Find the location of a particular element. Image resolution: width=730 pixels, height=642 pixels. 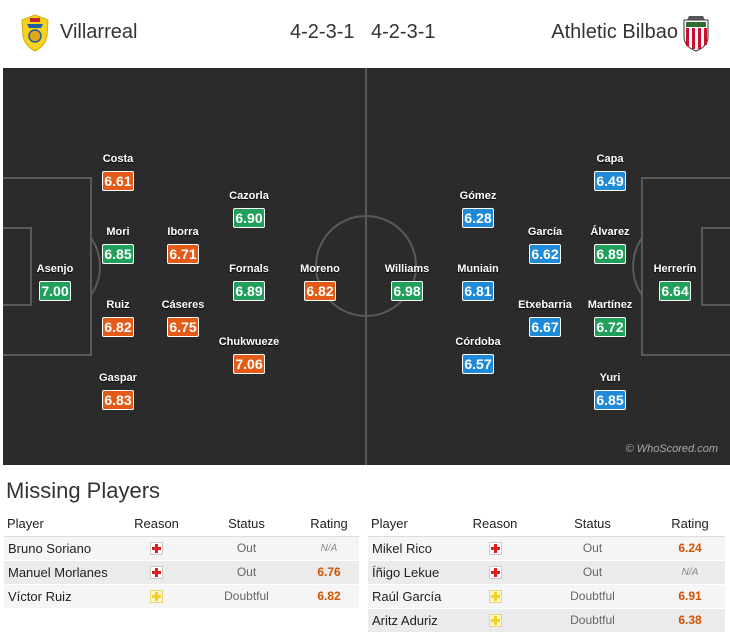

player-rating: 6.62 is located at coordinates (545, 254).